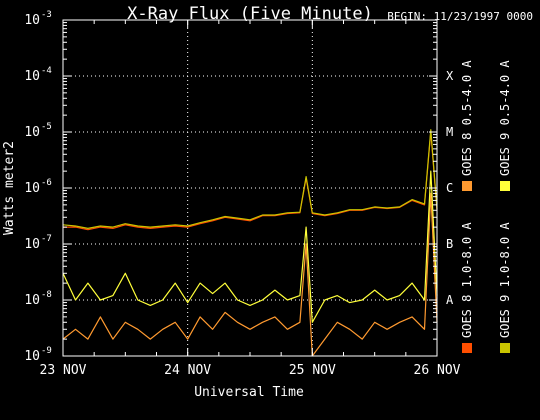  Describe the element at coordinates (46, 15) in the screenshot. I see `y-tick-exponent: -3` at that location.